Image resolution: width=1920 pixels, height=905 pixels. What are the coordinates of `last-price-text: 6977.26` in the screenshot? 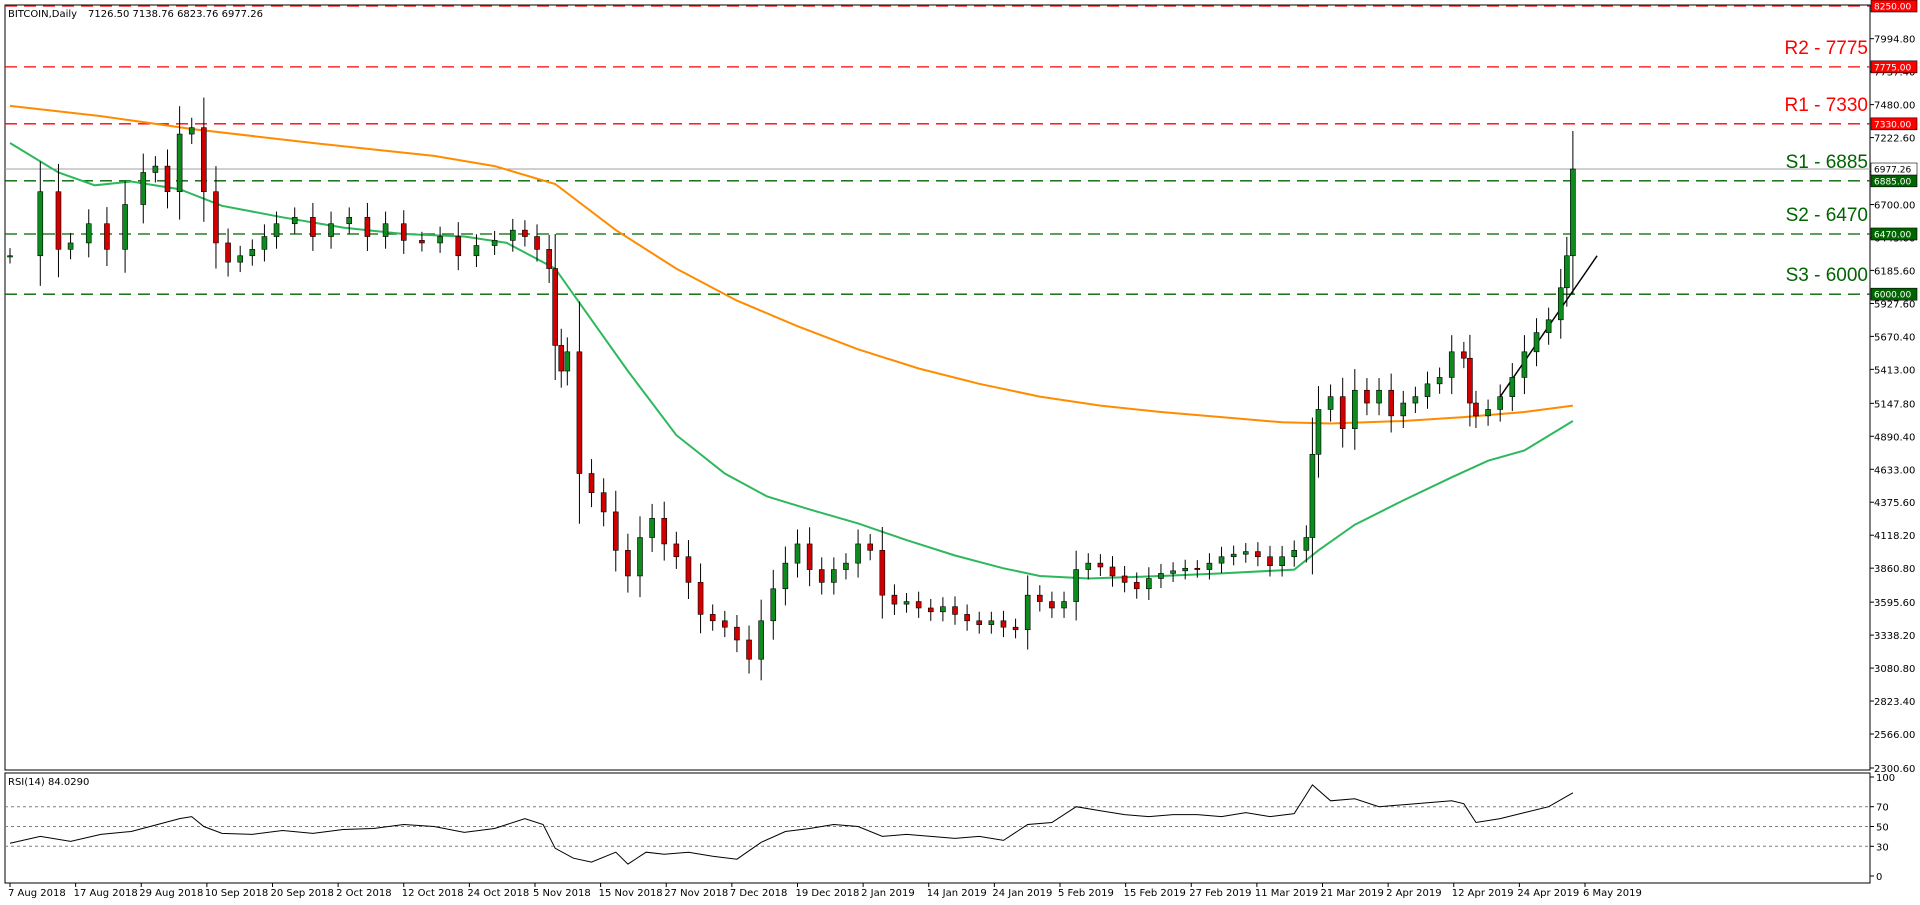 It's located at (1892, 171).